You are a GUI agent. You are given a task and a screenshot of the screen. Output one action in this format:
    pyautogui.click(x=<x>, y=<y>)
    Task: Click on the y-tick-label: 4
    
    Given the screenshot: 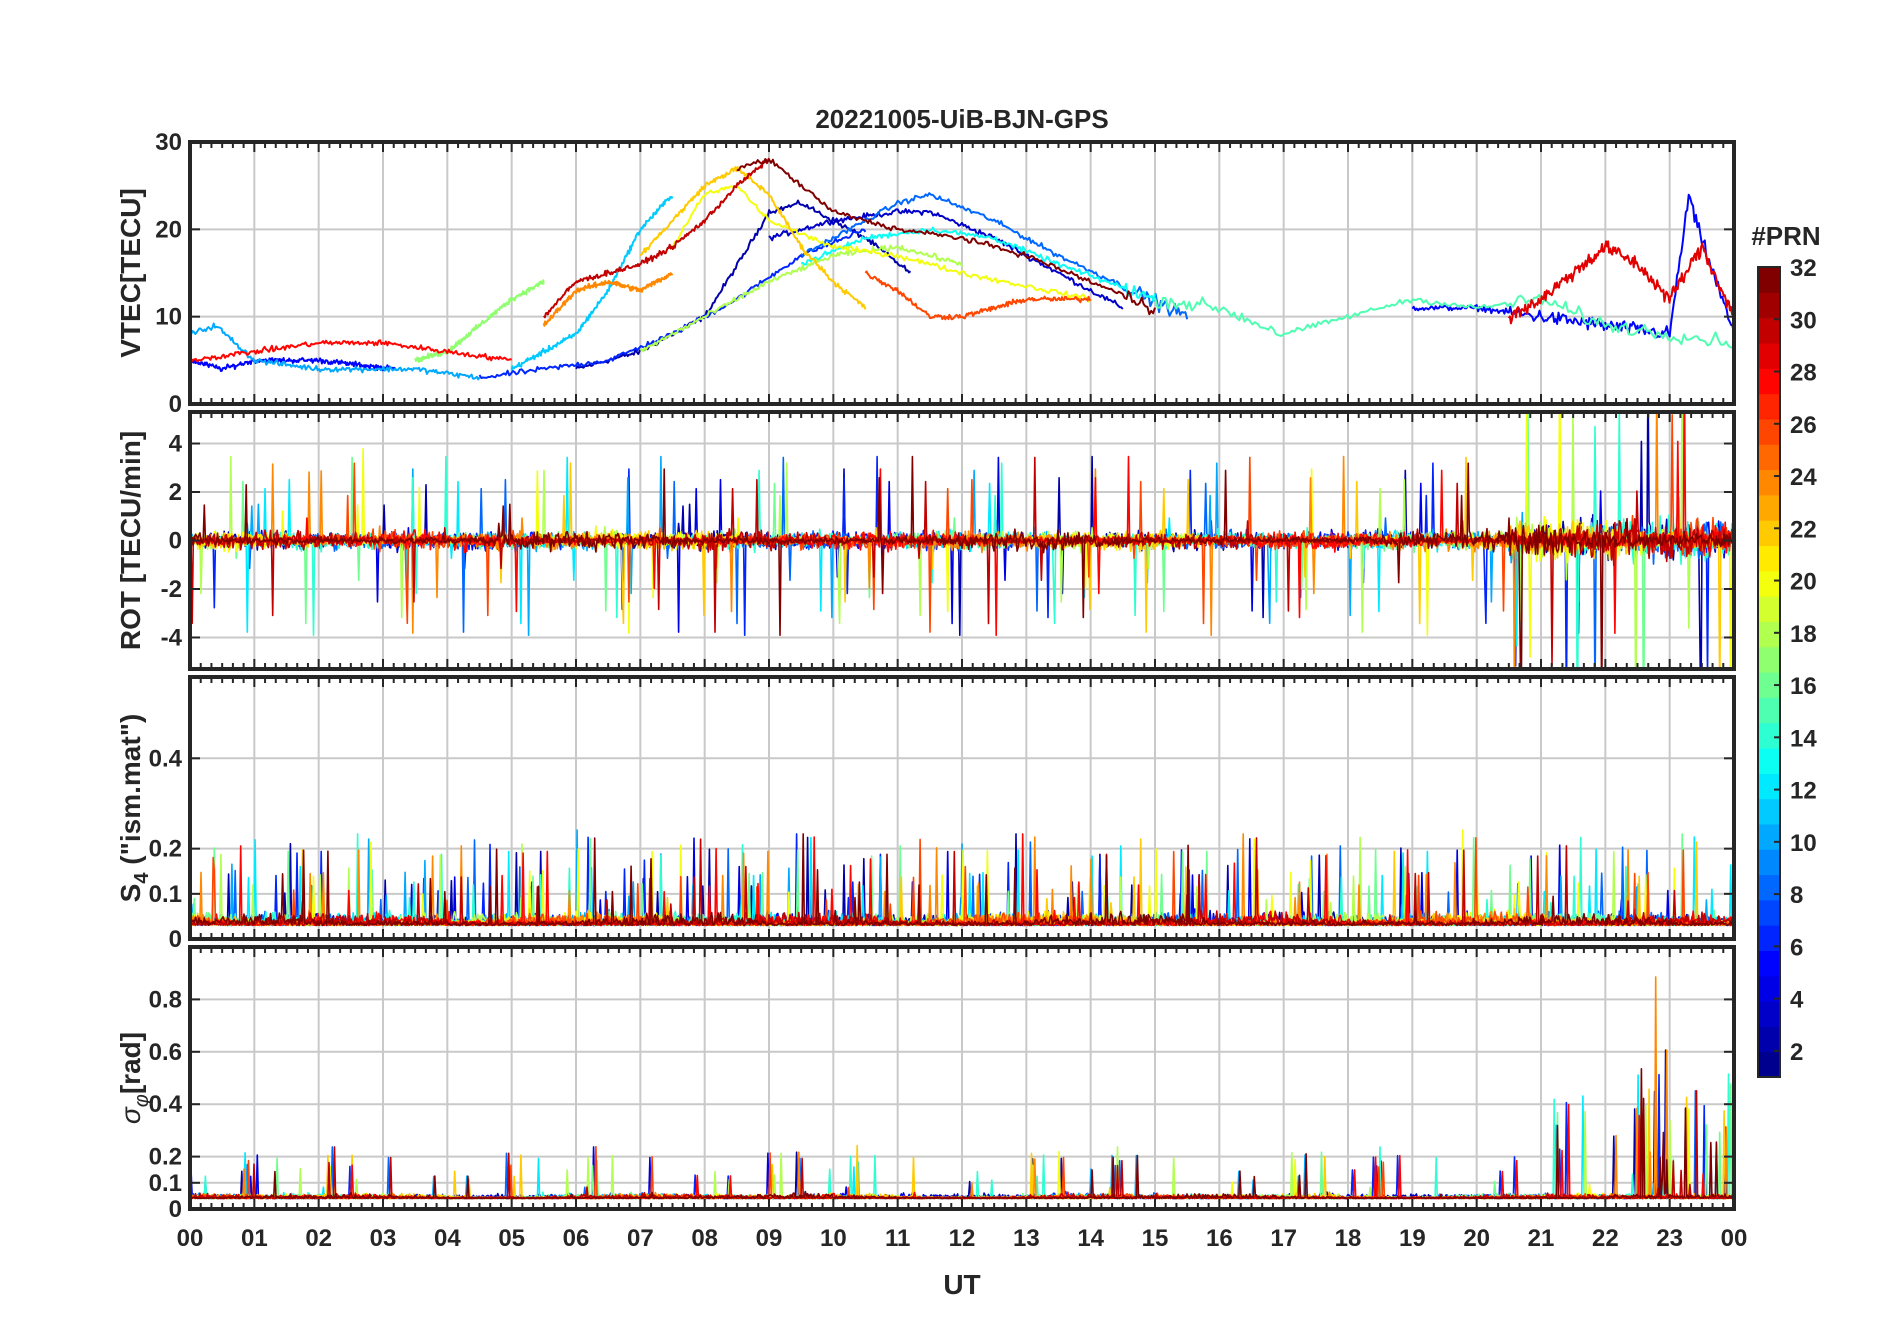 What is the action you would take?
    pyautogui.click(x=176, y=444)
    